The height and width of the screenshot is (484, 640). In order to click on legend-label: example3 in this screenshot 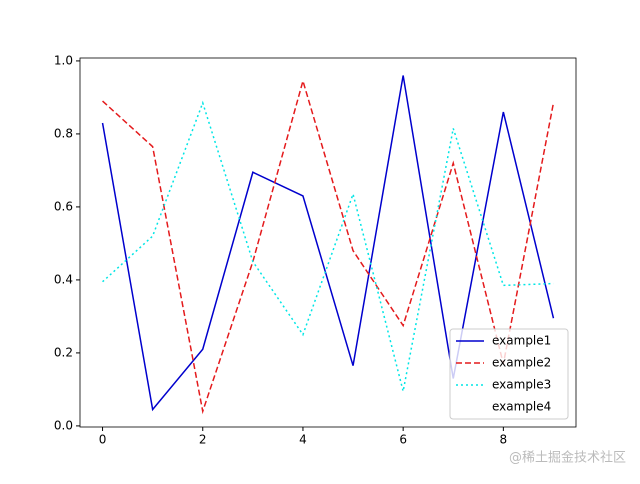, I will do `click(521, 385)`.